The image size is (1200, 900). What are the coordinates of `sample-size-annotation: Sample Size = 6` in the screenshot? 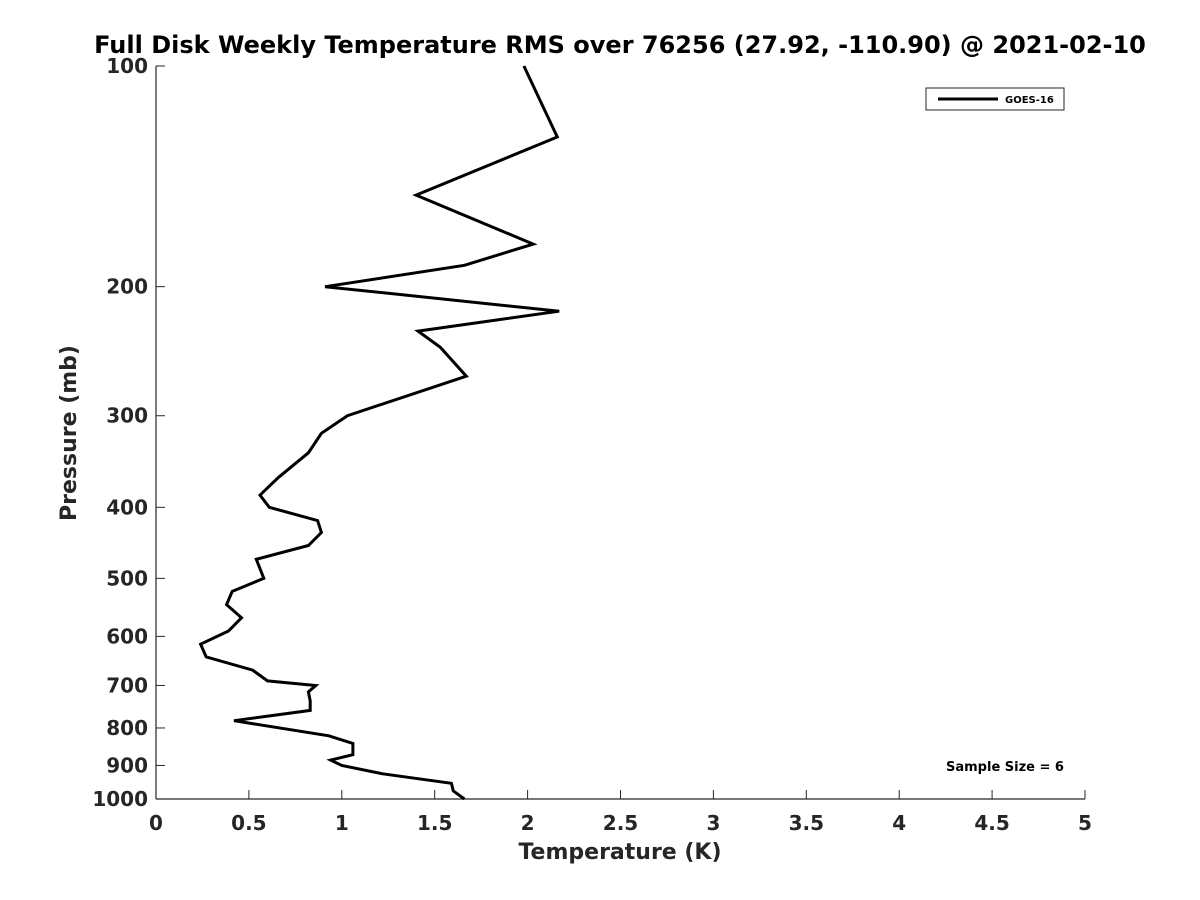 It's located at (1005, 767).